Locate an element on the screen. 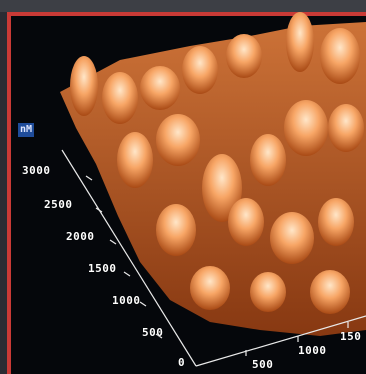 The image size is (366, 374). units-badge: nM is located at coordinates (26, 130).